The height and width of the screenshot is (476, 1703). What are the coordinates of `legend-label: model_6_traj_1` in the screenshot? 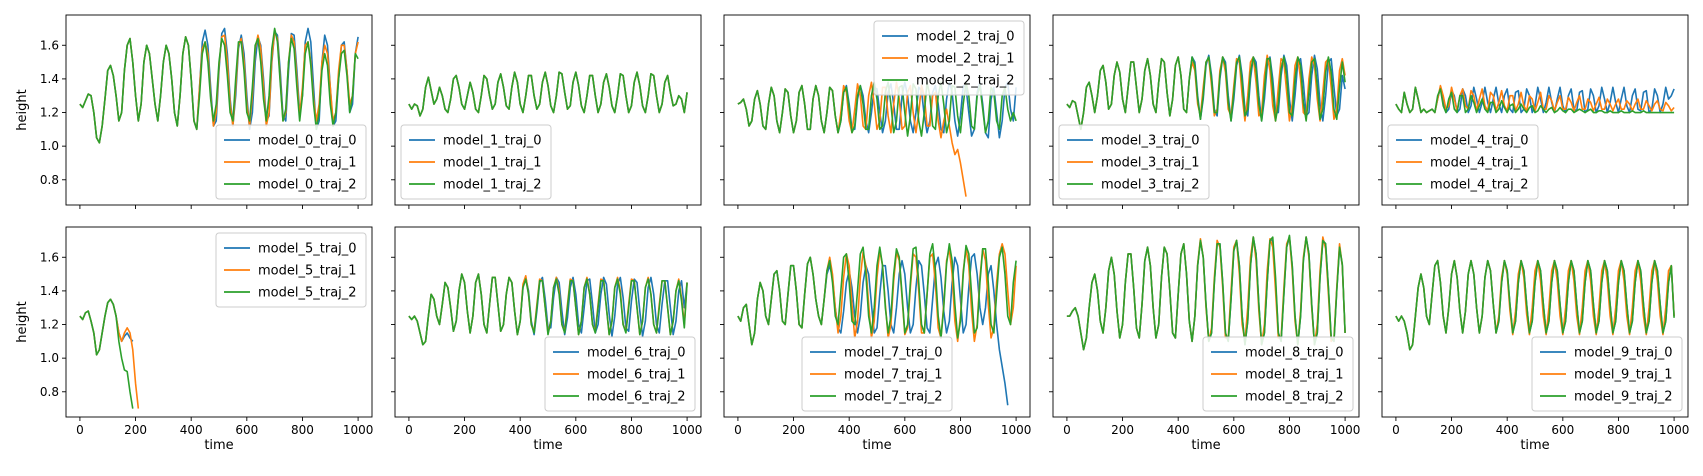 It's located at (636, 375).